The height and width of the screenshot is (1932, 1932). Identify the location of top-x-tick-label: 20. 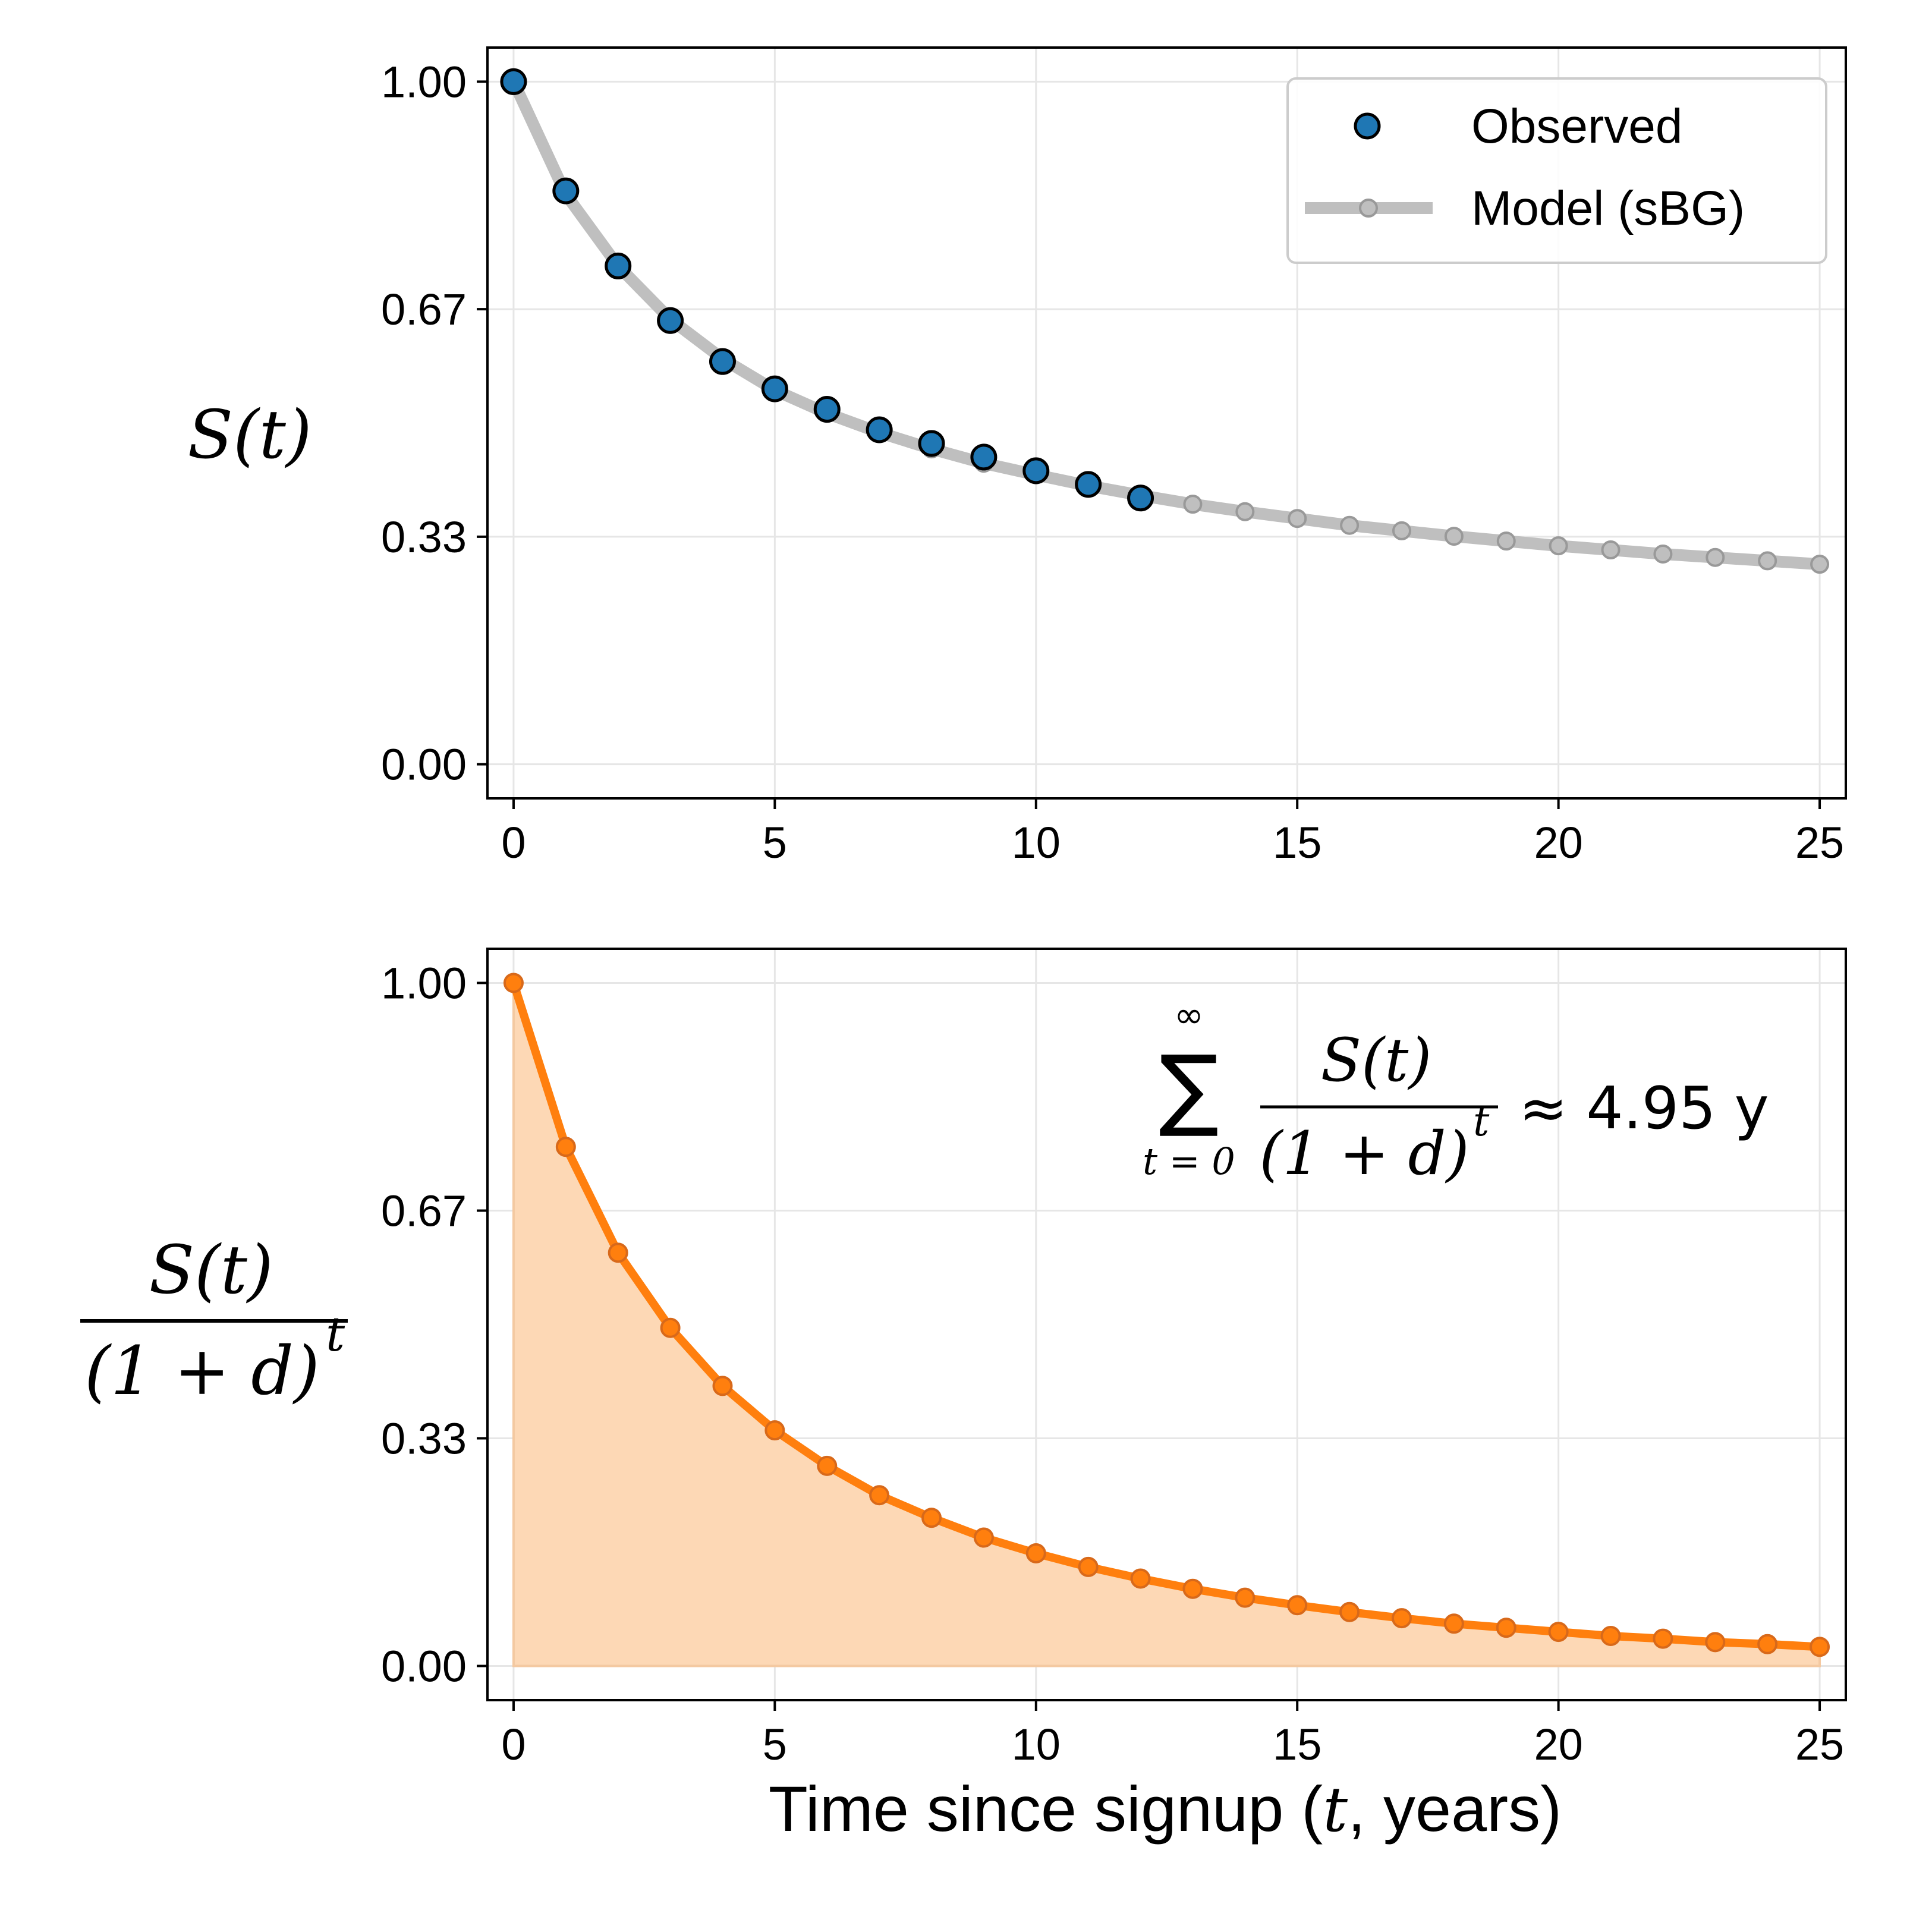
(1558, 843).